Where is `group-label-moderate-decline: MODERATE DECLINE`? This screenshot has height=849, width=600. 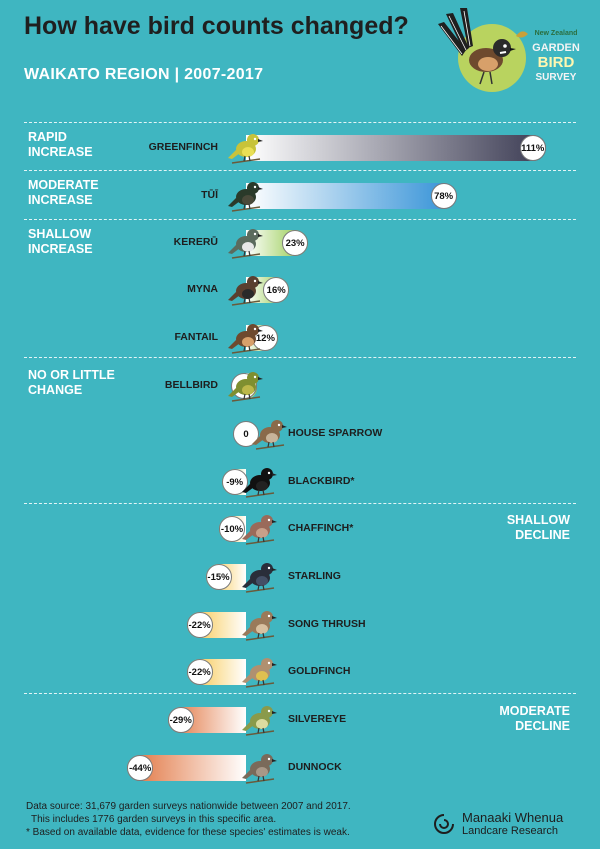
group-label-moderate-decline: MODERATE DECLINE is located at coordinates (534, 718).